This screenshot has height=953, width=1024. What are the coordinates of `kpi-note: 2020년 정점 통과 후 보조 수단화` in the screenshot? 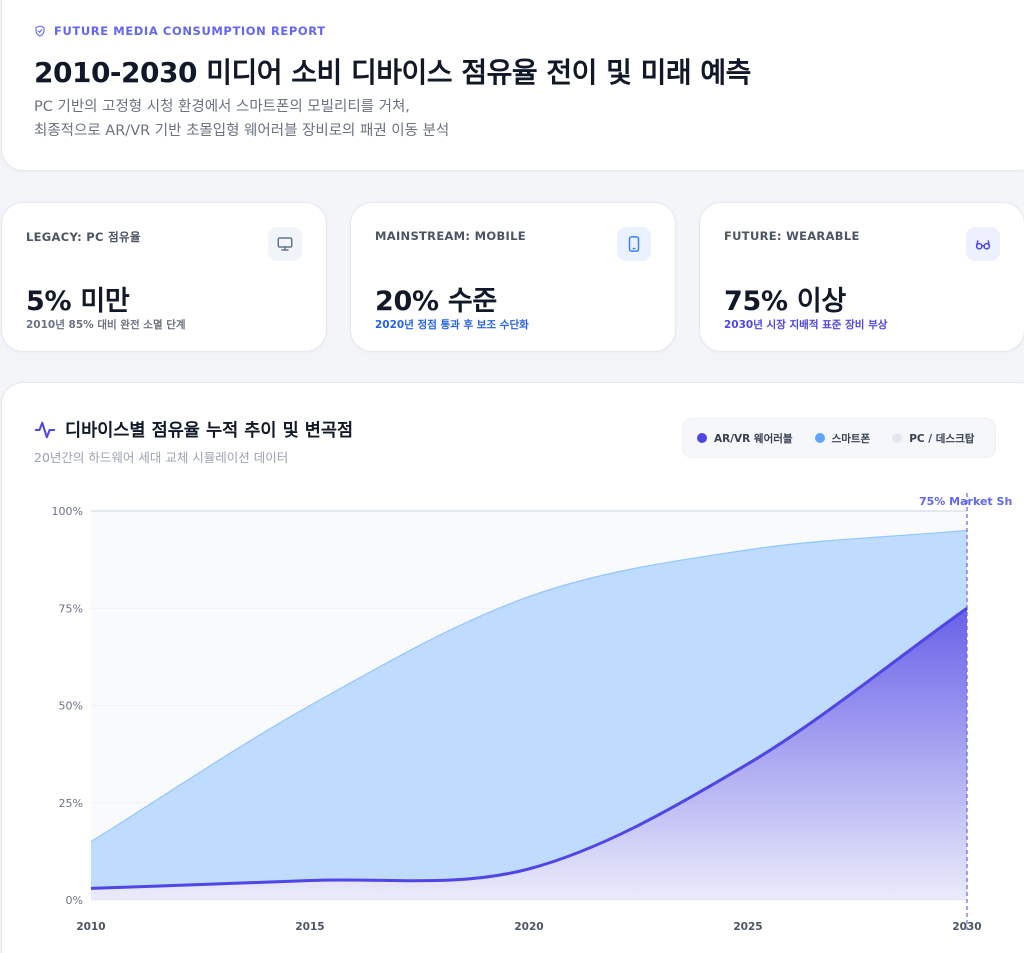 It's located at (452, 325).